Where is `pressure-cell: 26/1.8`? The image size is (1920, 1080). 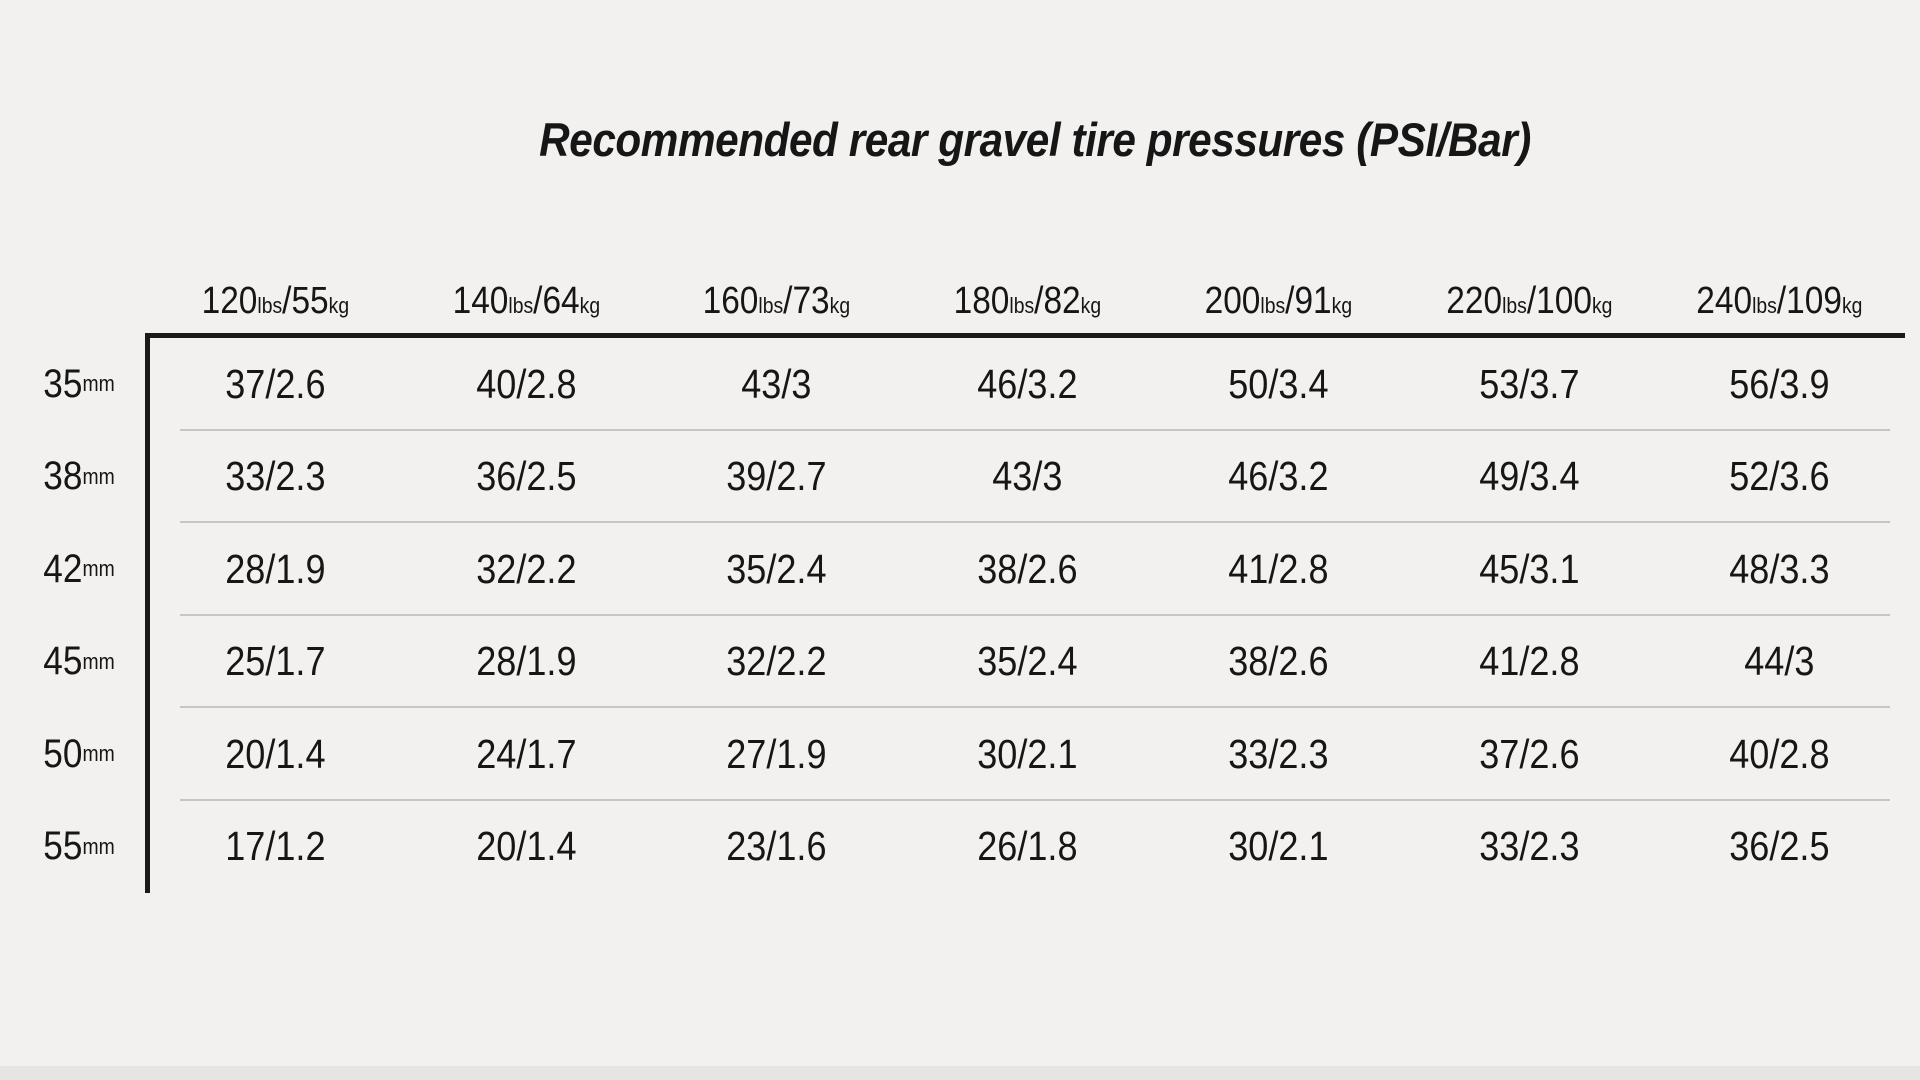
pressure-cell: 26/1.8 is located at coordinates (1027, 846).